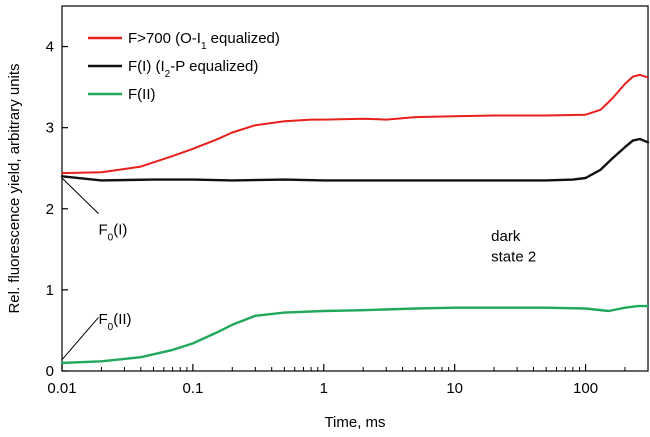  Describe the element at coordinates (114, 322) in the screenshot. I see `annotation-label: F0(II)` at that location.